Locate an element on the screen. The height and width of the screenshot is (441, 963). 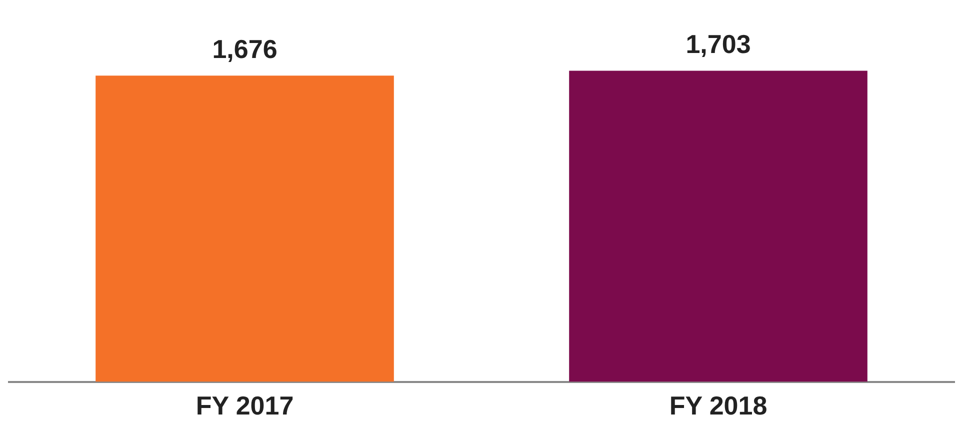
data-label: 1,676 is located at coordinates (245, 49).